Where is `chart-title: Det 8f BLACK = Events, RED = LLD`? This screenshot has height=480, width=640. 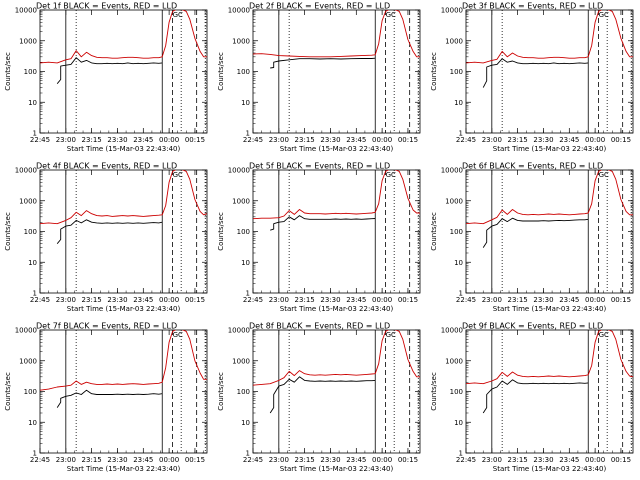 chart-title: Det 8f BLACK = Events, RED = LLD is located at coordinates (319, 326).